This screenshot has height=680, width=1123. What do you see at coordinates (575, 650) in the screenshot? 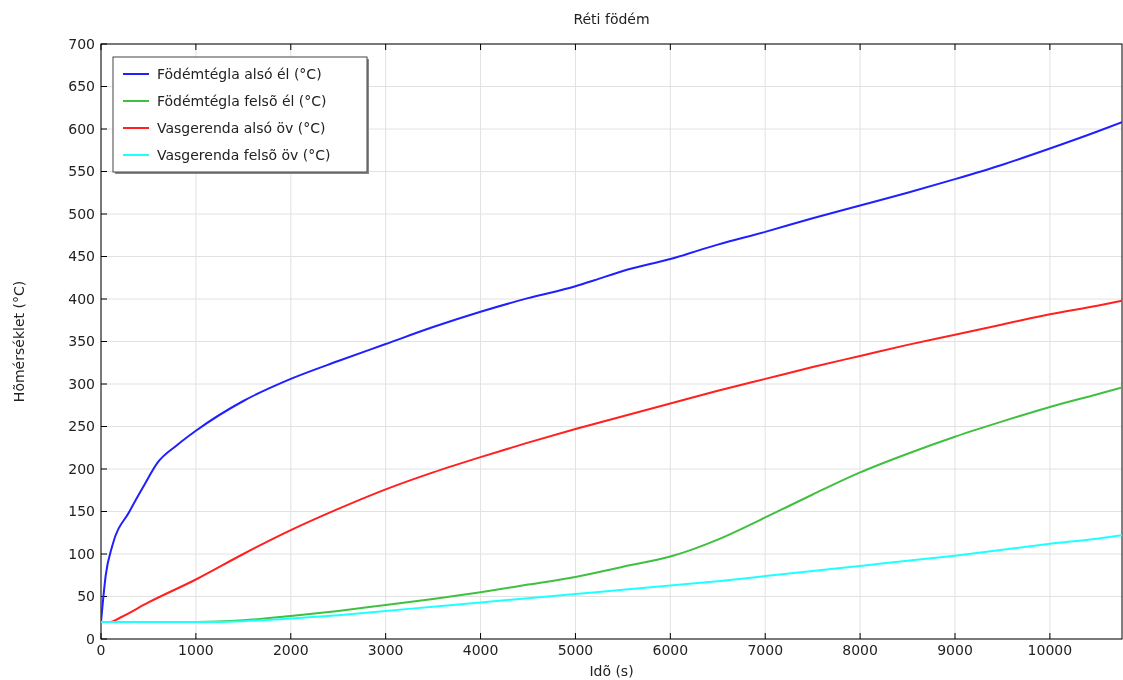
I see `x-tick-label: 5000` at bounding box center [575, 650].